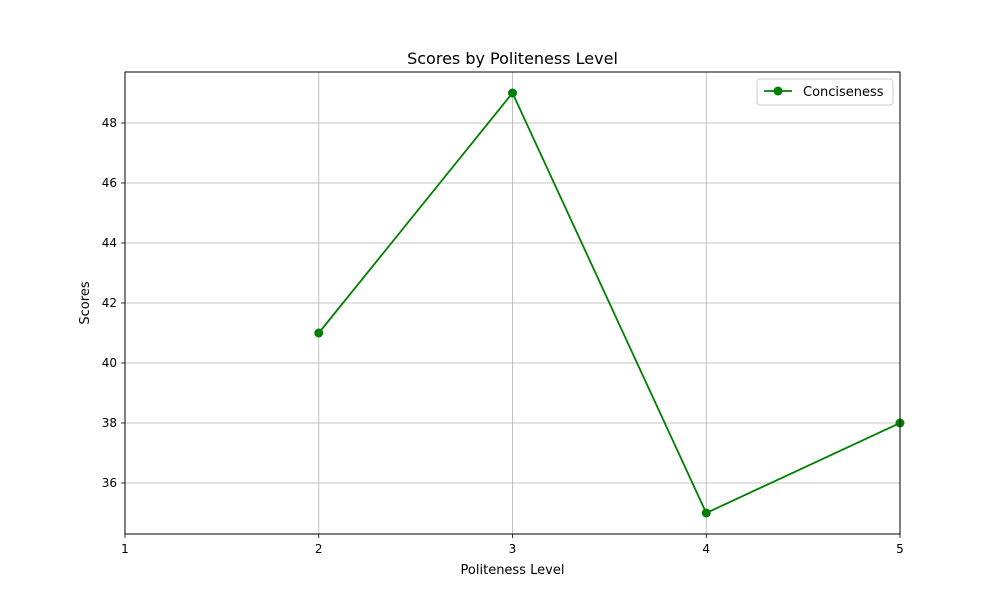 The height and width of the screenshot is (600, 1000). I want to click on legend-marker-conciseness, so click(778, 91).